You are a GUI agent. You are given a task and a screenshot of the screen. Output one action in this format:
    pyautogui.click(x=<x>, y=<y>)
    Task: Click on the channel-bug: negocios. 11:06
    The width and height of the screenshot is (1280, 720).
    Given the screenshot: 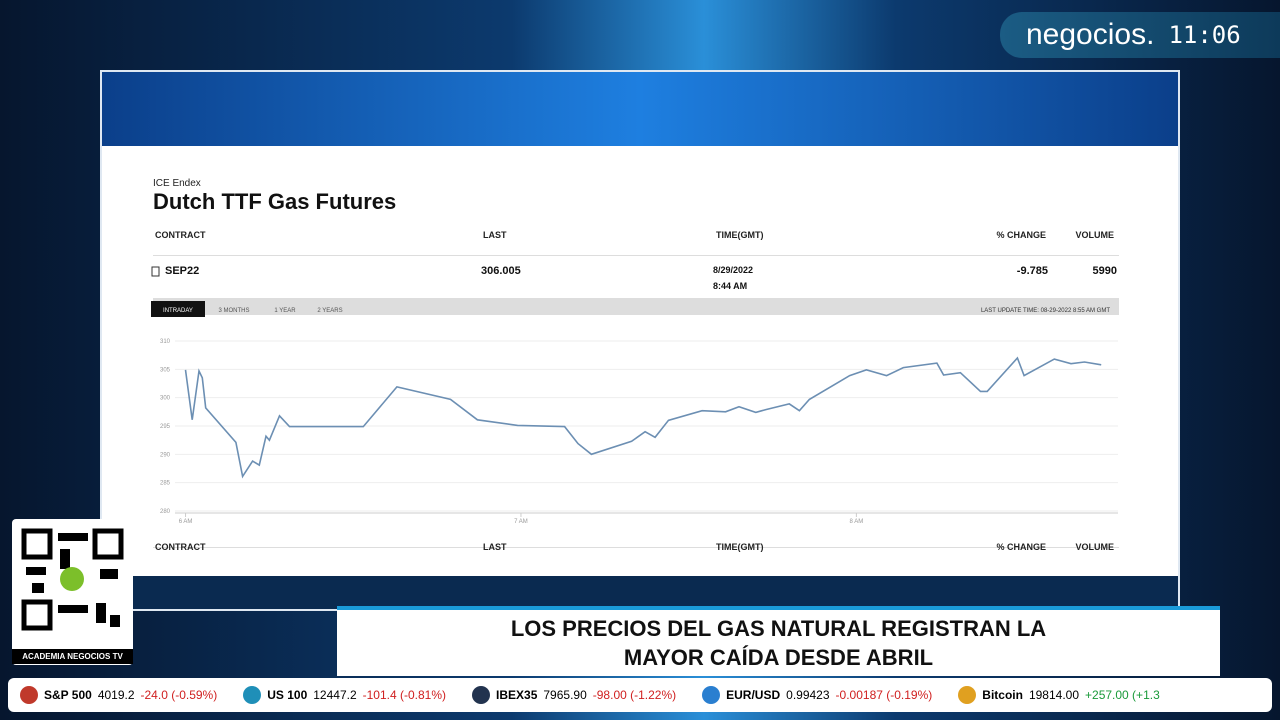 What is the action you would take?
    pyautogui.click(x=1140, y=35)
    